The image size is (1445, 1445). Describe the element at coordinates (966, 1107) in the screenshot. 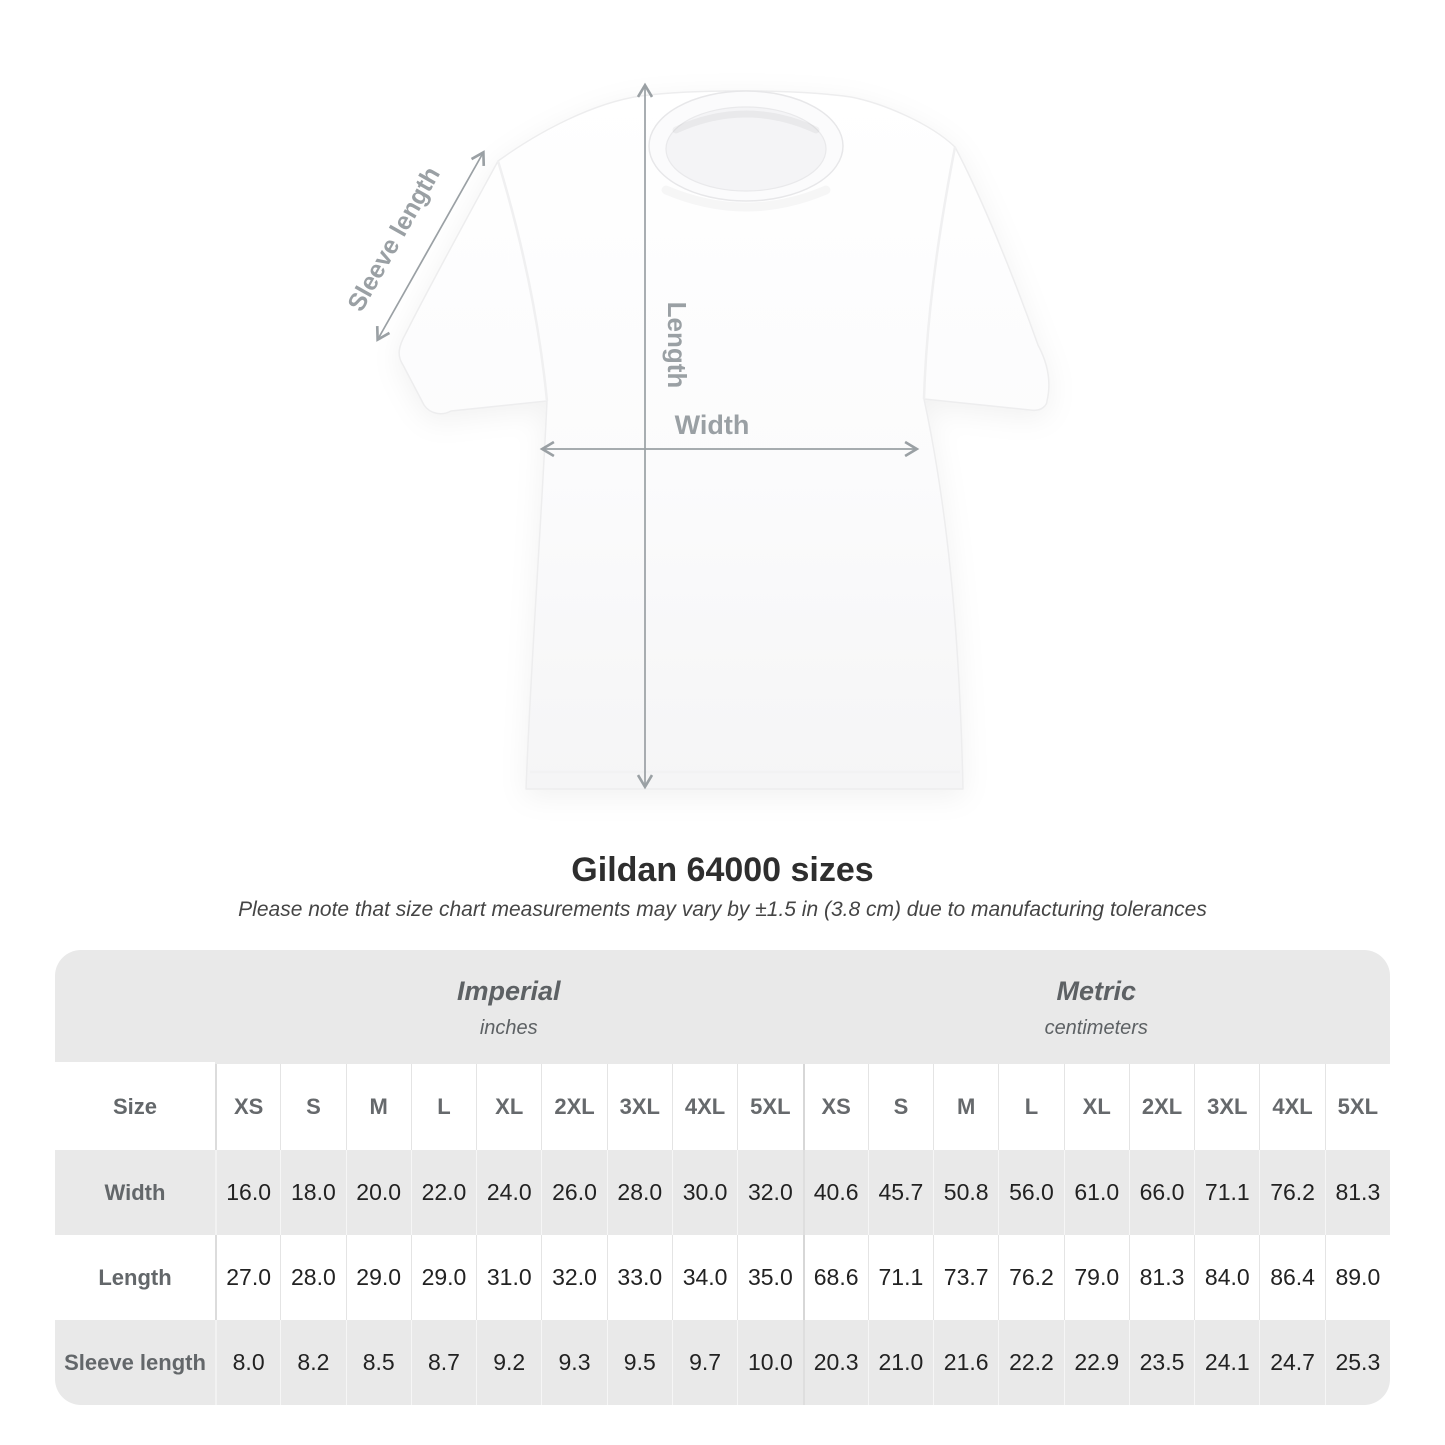

I see `size-header-metric-m: M` at that location.